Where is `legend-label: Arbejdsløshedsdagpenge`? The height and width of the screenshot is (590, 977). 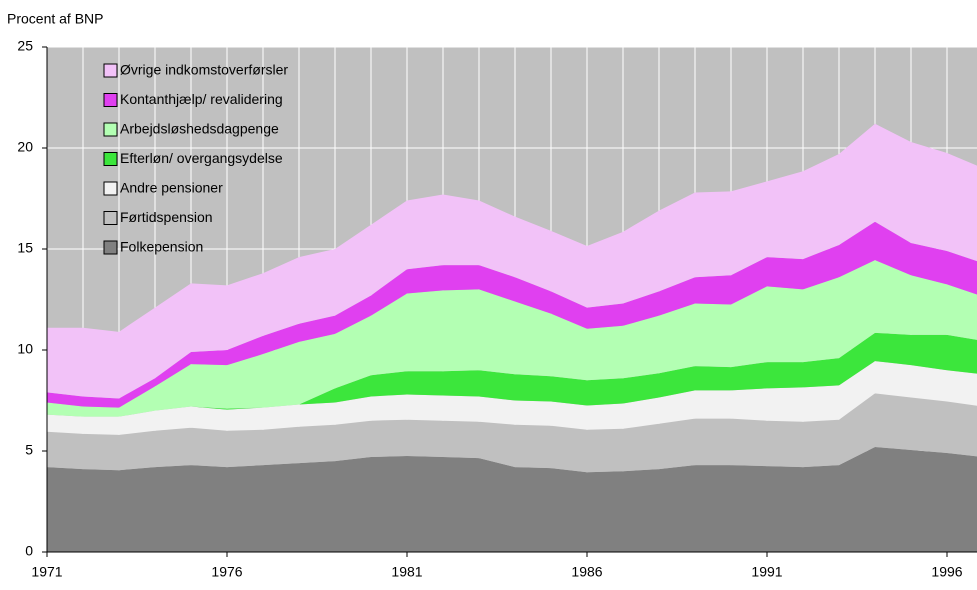
legend-label: Arbejdsløshedsdagpenge is located at coordinates (199, 129).